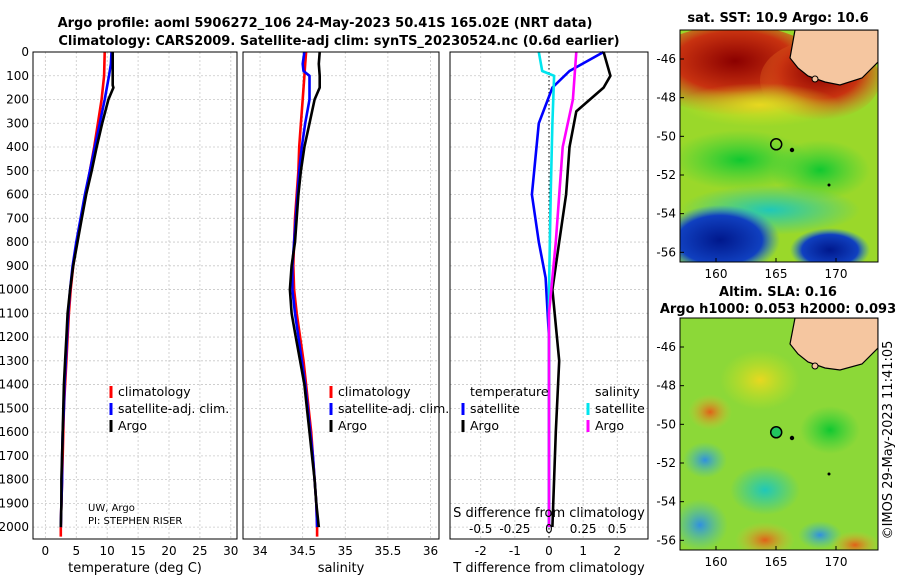 Image resolution: width=900 pixels, height=580 pixels. What do you see at coordinates (776, 432) in the screenshot?
I see `argo-location-marker` at bounding box center [776, 432].